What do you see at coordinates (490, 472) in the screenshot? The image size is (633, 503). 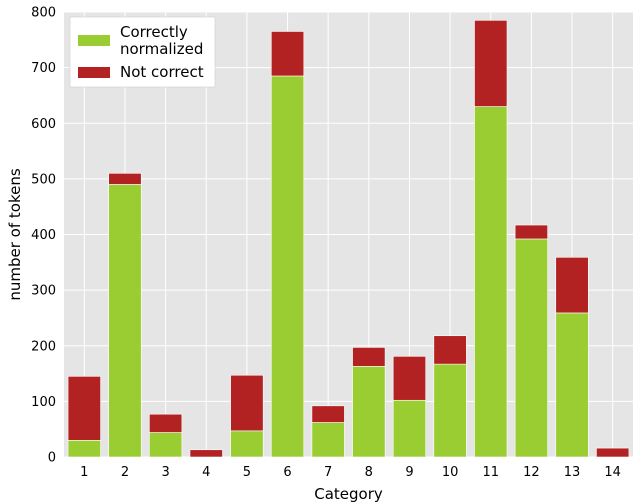 I see `x-tick-label: 11` at bounding box center [490, 472].